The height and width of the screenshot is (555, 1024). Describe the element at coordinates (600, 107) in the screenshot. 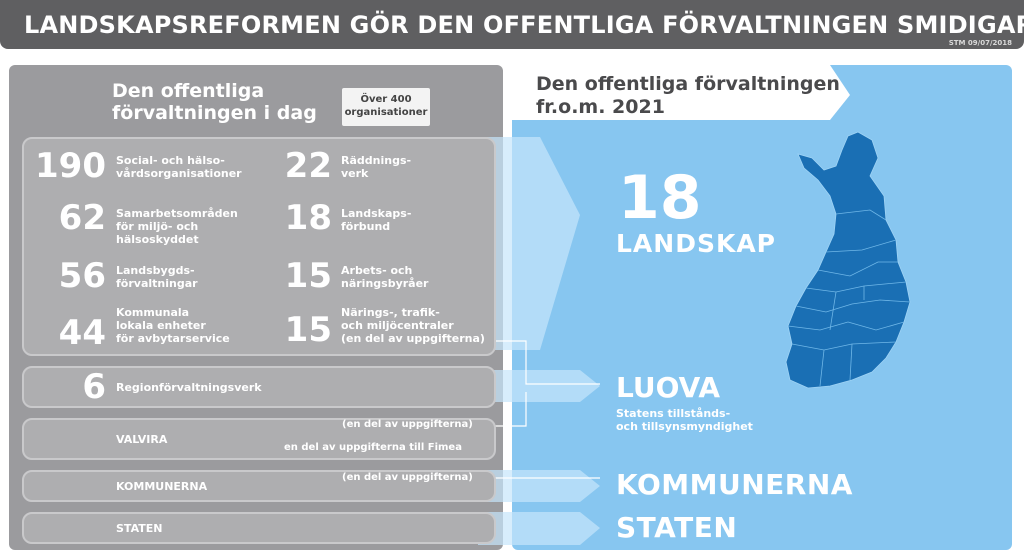

I see `future-heading-line2: fr.o.m. 2021` at that location.